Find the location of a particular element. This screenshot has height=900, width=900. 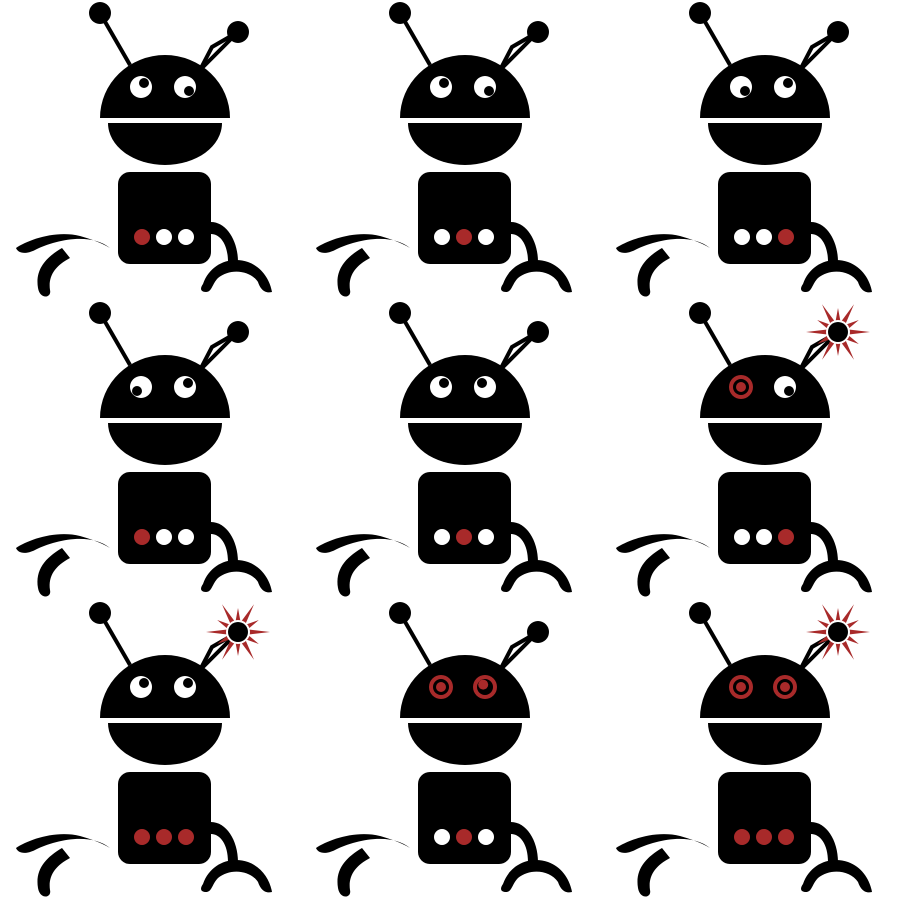

left-eye-white is located at coordinates (141, 387).